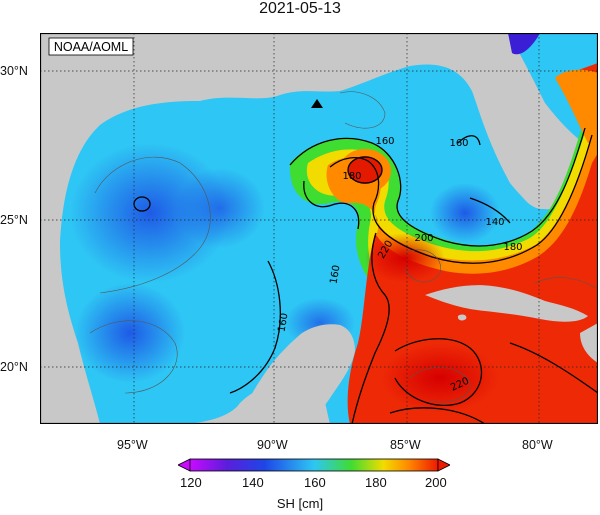 The image size is (600, 515). I want to click on colorbar-tick-200: 200, so click(436, 482).